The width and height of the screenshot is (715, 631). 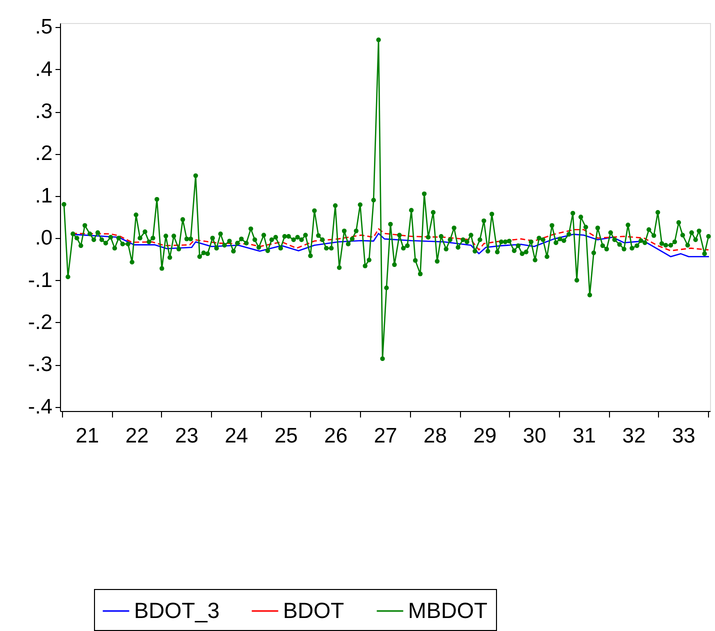 What do you see at coordinates (40, 322) in the screenshot?
I see `y-tick-label: -.2` at bounding box center [40, 322].